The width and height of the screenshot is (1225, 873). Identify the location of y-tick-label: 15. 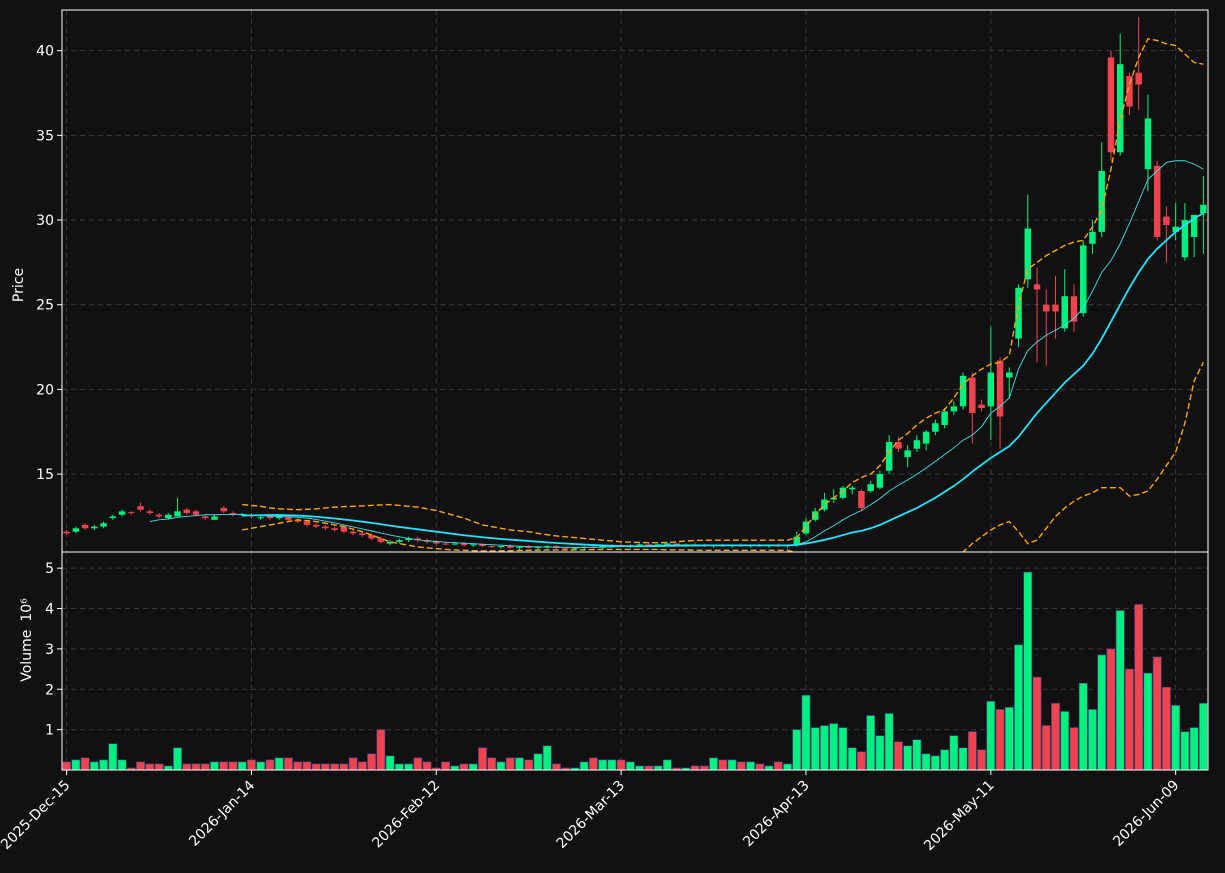
(45, 475).